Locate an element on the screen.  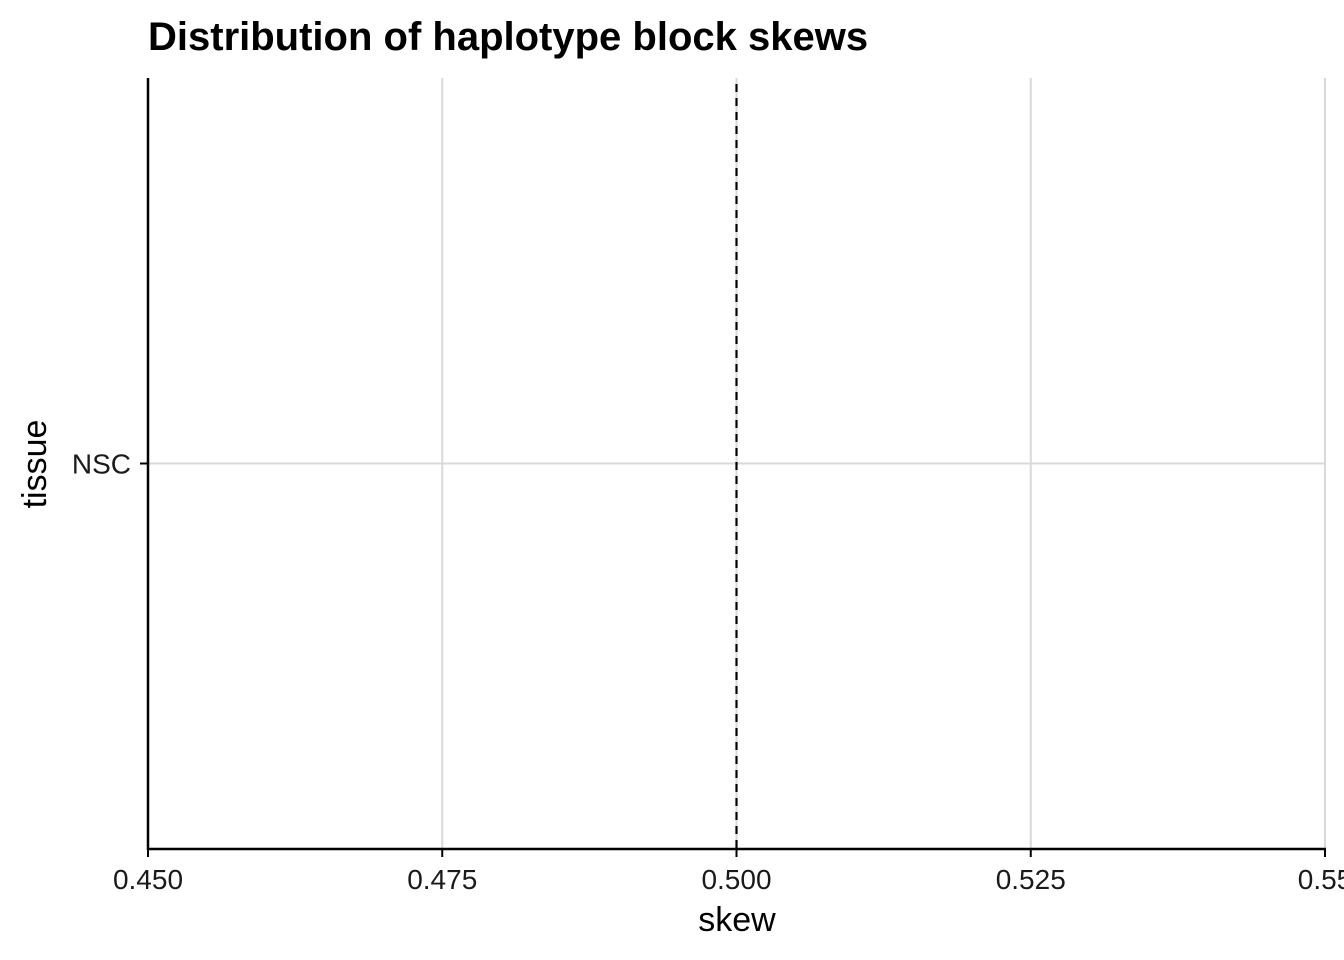
x-tick-label-0: 0.450 is located at coordinates (148, 879).